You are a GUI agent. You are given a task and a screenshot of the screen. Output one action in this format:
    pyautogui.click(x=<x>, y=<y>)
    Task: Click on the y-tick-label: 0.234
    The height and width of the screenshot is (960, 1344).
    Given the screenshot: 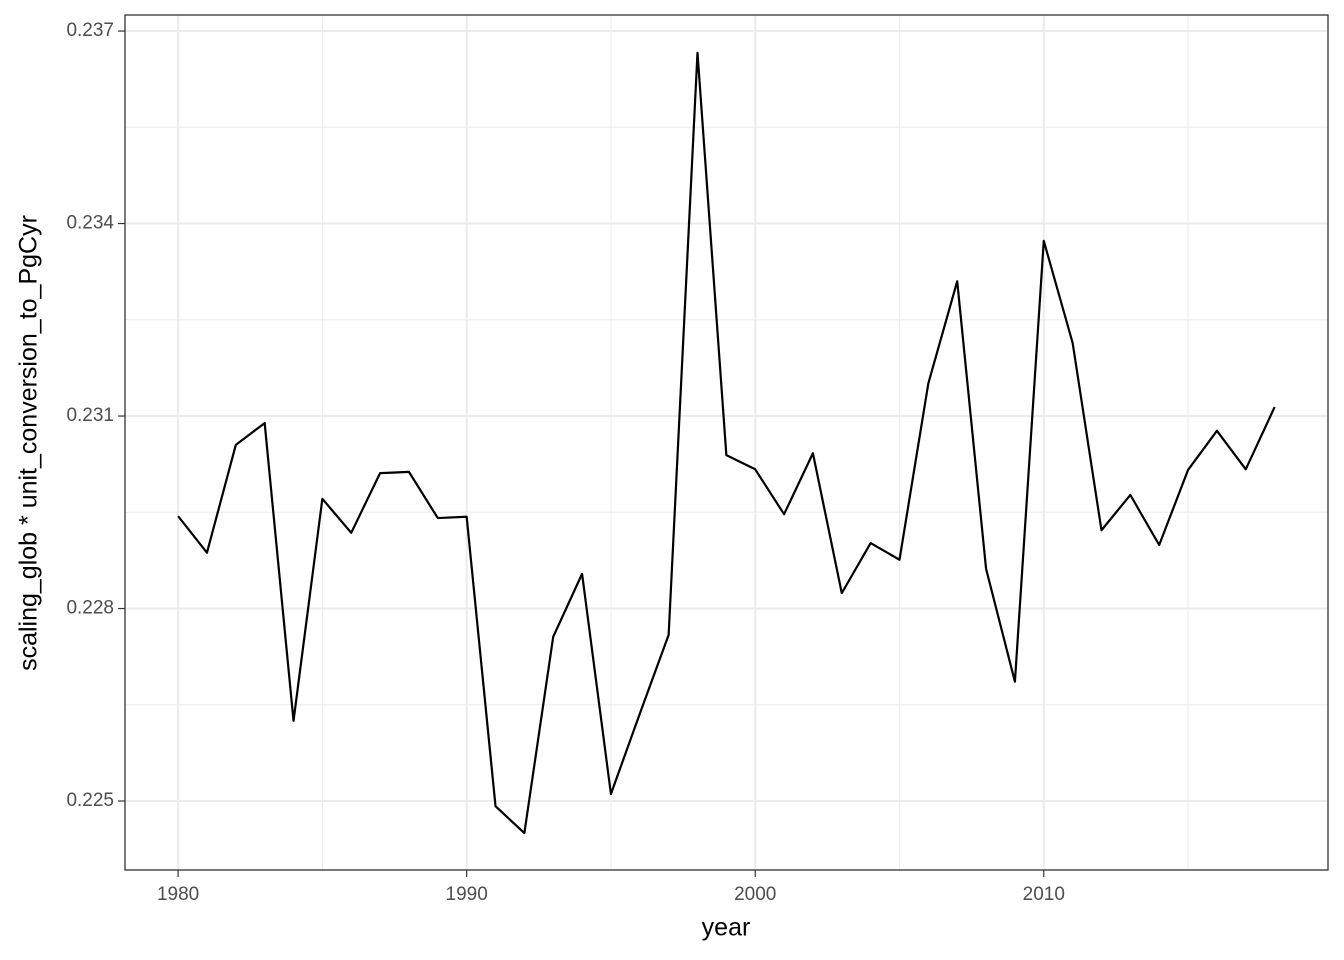 What is the action you would take?
    pyautogui.click(x=90, y=223)
    